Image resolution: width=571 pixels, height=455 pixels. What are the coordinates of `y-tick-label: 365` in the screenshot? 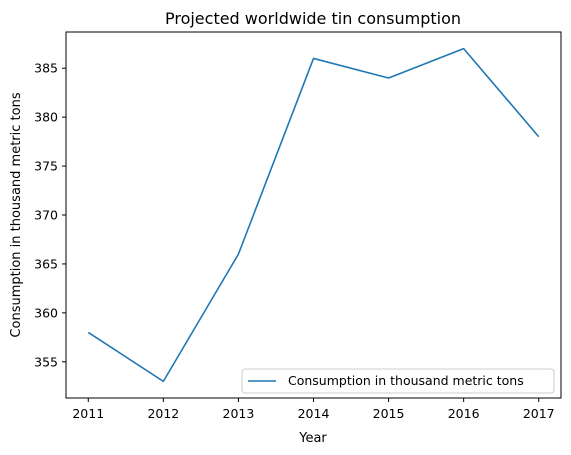 It's located at (46, 263).